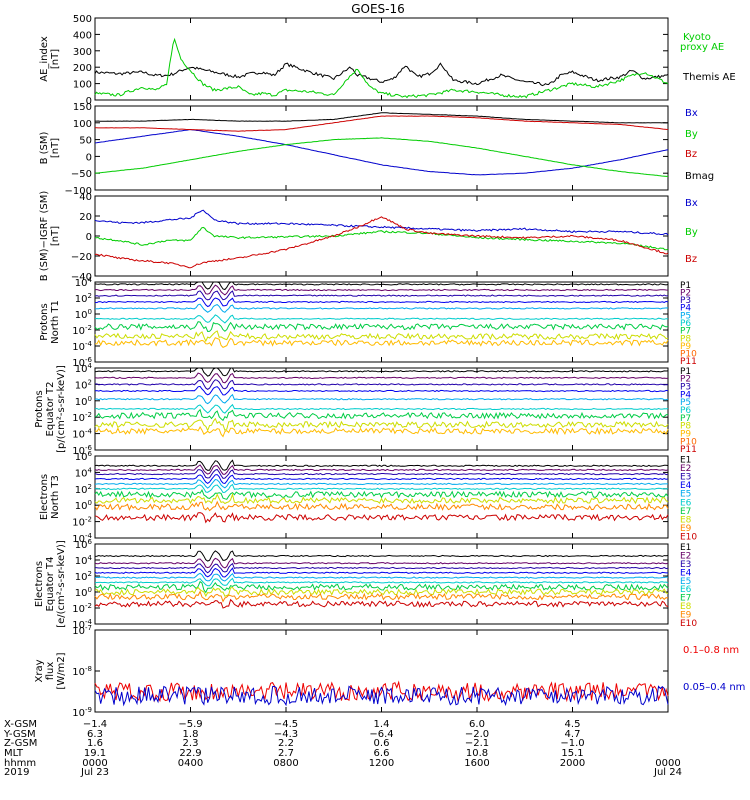  I want to click on y-tick-label: 150, so click(82, 107).